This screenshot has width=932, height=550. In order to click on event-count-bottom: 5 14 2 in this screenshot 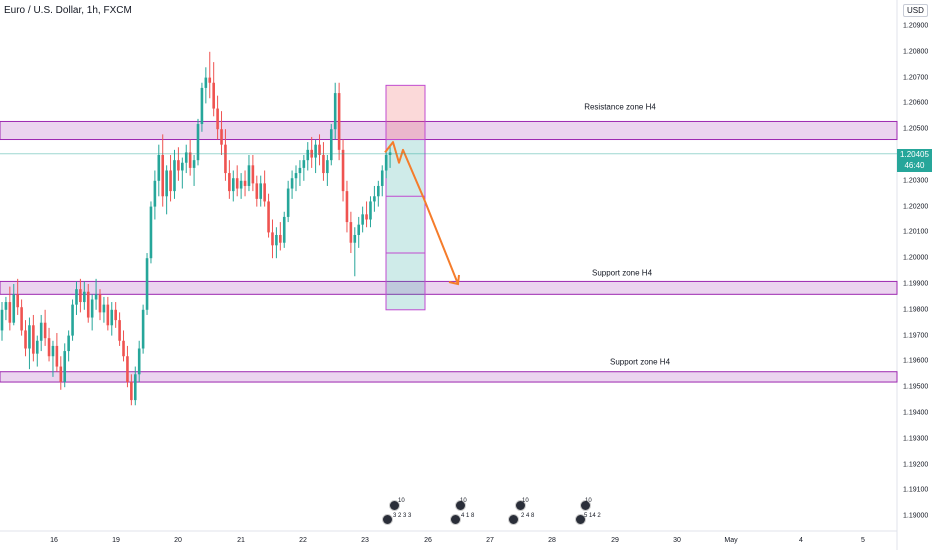, I will do `click(592, 516)`.